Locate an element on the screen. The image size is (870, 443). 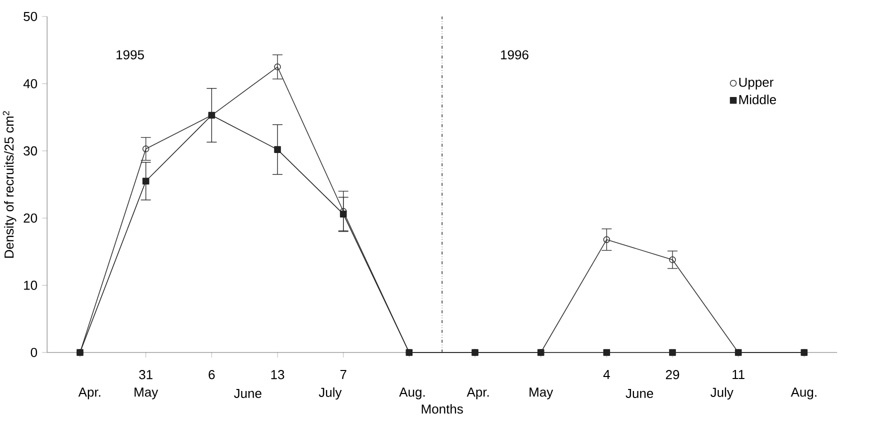
y-tick-label: 0 is located at coordinates (34, 353).